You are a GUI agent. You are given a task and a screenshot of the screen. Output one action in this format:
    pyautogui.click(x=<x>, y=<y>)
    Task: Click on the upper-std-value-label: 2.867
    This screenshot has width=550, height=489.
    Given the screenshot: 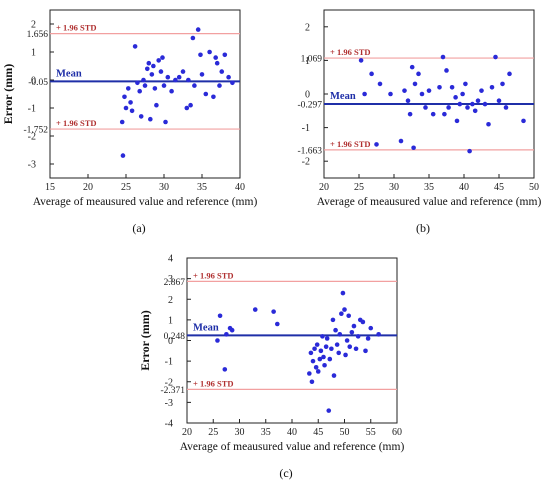 What is the action you would take?
    pyautogui.click(x=175, y=283)
    